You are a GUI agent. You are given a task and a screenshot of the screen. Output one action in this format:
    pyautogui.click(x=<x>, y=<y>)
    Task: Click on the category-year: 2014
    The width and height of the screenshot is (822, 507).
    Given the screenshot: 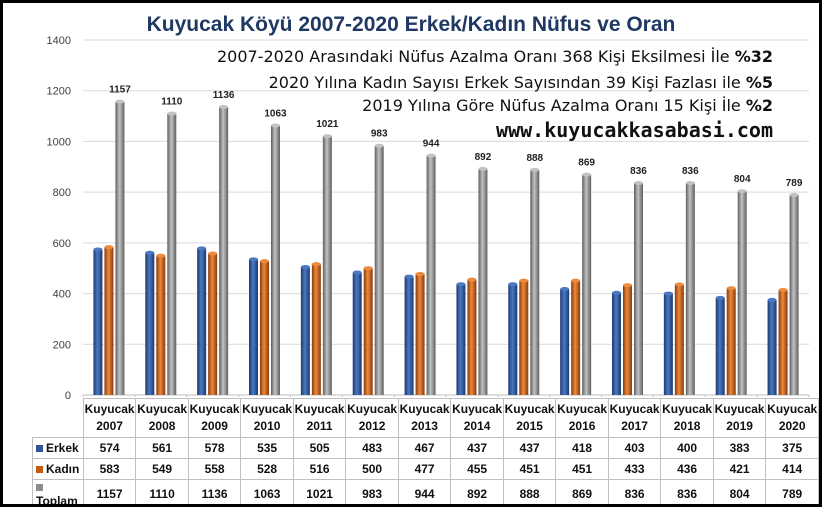 What is the action you would take?
    pyautogui.click(x=477, y=425)
    